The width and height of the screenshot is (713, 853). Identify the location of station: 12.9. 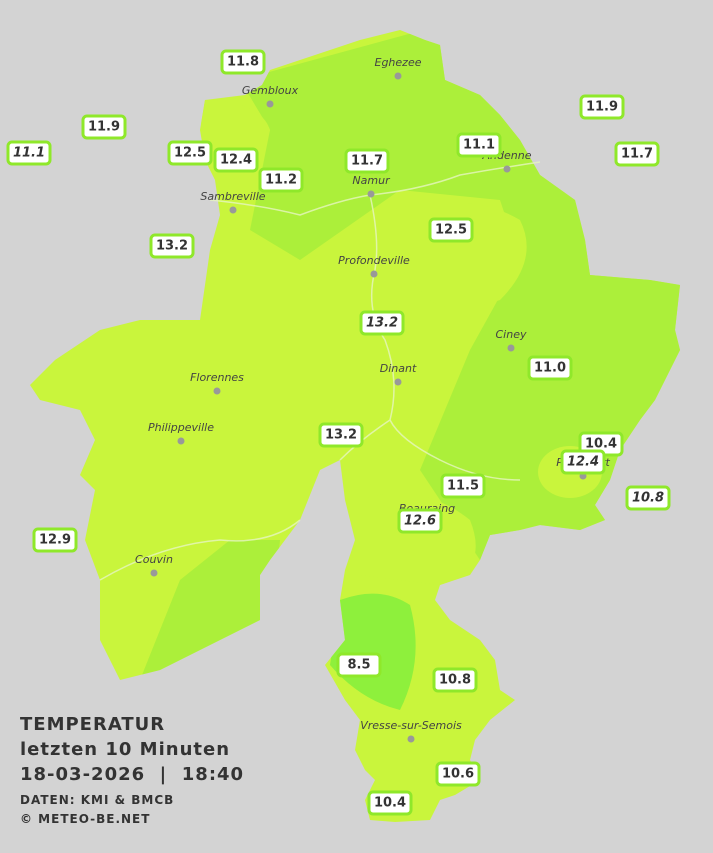
(55, 540).